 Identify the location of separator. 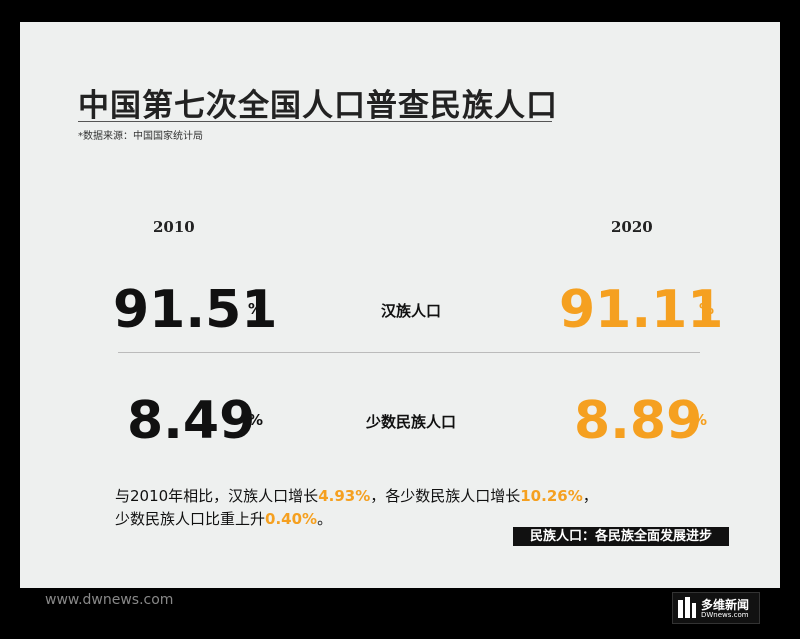
(409, 352).